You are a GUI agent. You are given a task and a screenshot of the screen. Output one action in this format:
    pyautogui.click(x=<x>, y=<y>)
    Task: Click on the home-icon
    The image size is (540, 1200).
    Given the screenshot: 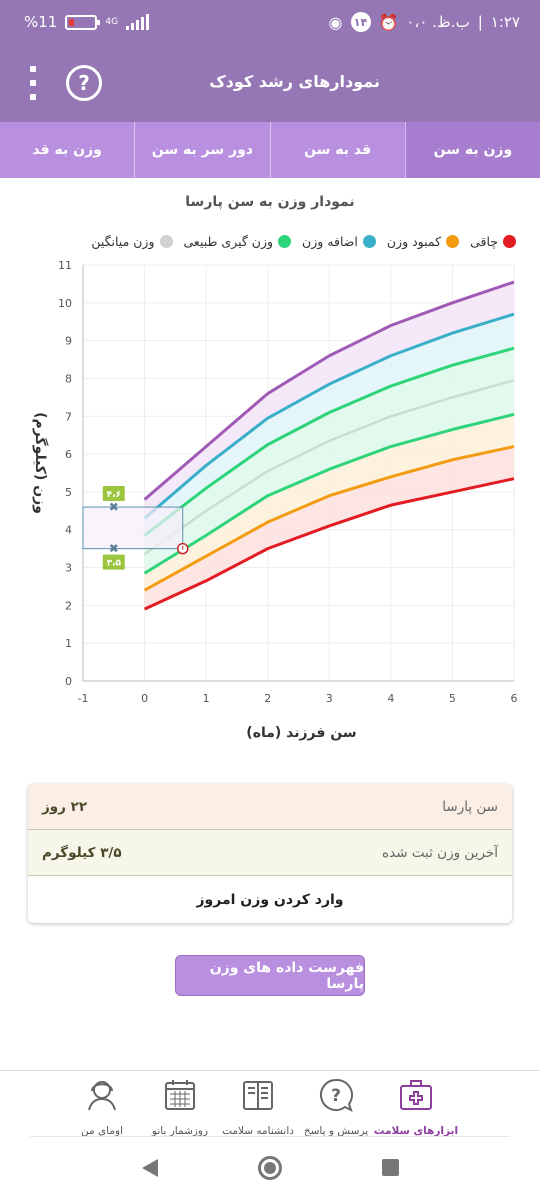 What is the action you would take?
    pyautogui.click(x=270, y=1168)
    